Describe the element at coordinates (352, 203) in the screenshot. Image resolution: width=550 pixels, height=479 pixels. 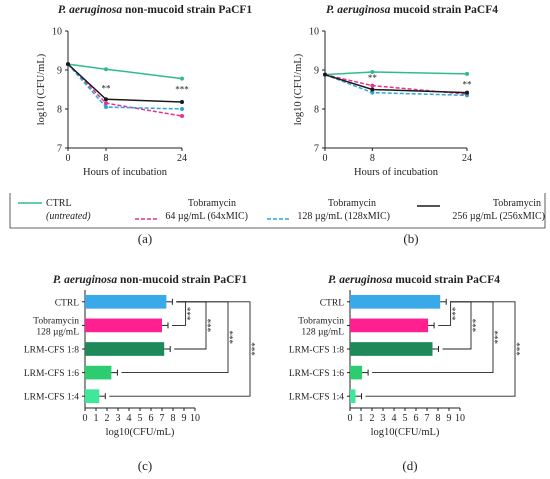
I see `legend-tob128-label: Tobramycin` at that location.